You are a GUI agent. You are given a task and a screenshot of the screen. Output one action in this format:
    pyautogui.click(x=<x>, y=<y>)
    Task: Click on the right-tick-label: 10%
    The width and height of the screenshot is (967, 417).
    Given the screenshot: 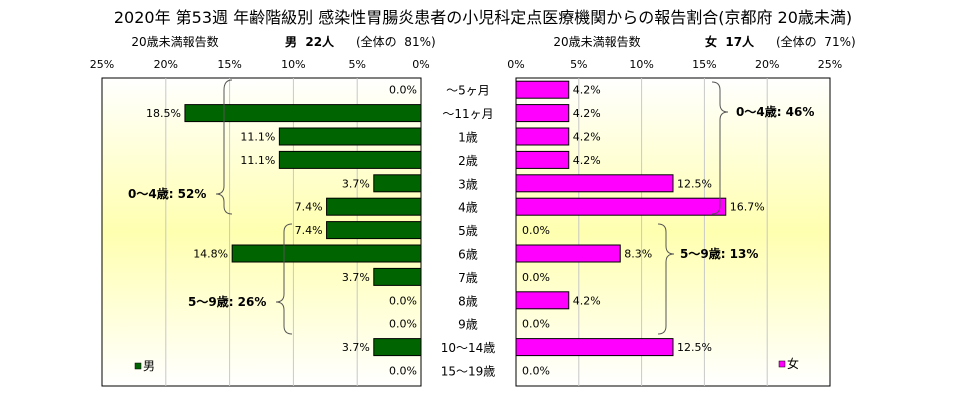 What is the action you would take?
    pyautogui.click(x=641, y=64)
    